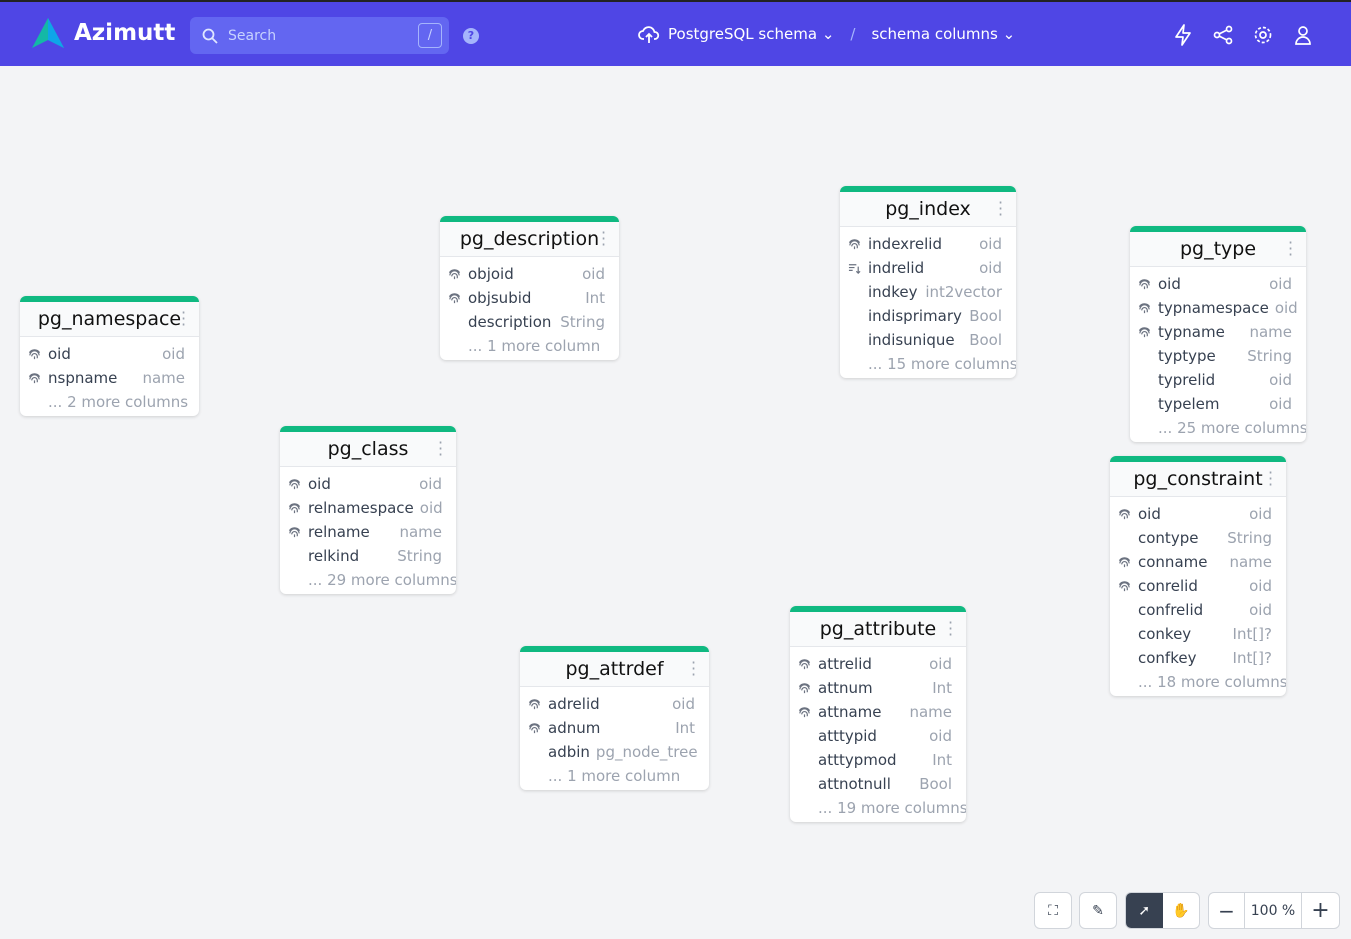 This screenshot has height=939, width=1351. Describe the element at coordinates (118, 402) in the screenshot. I see `more-columns-link: ... 2 more columns` at that location.